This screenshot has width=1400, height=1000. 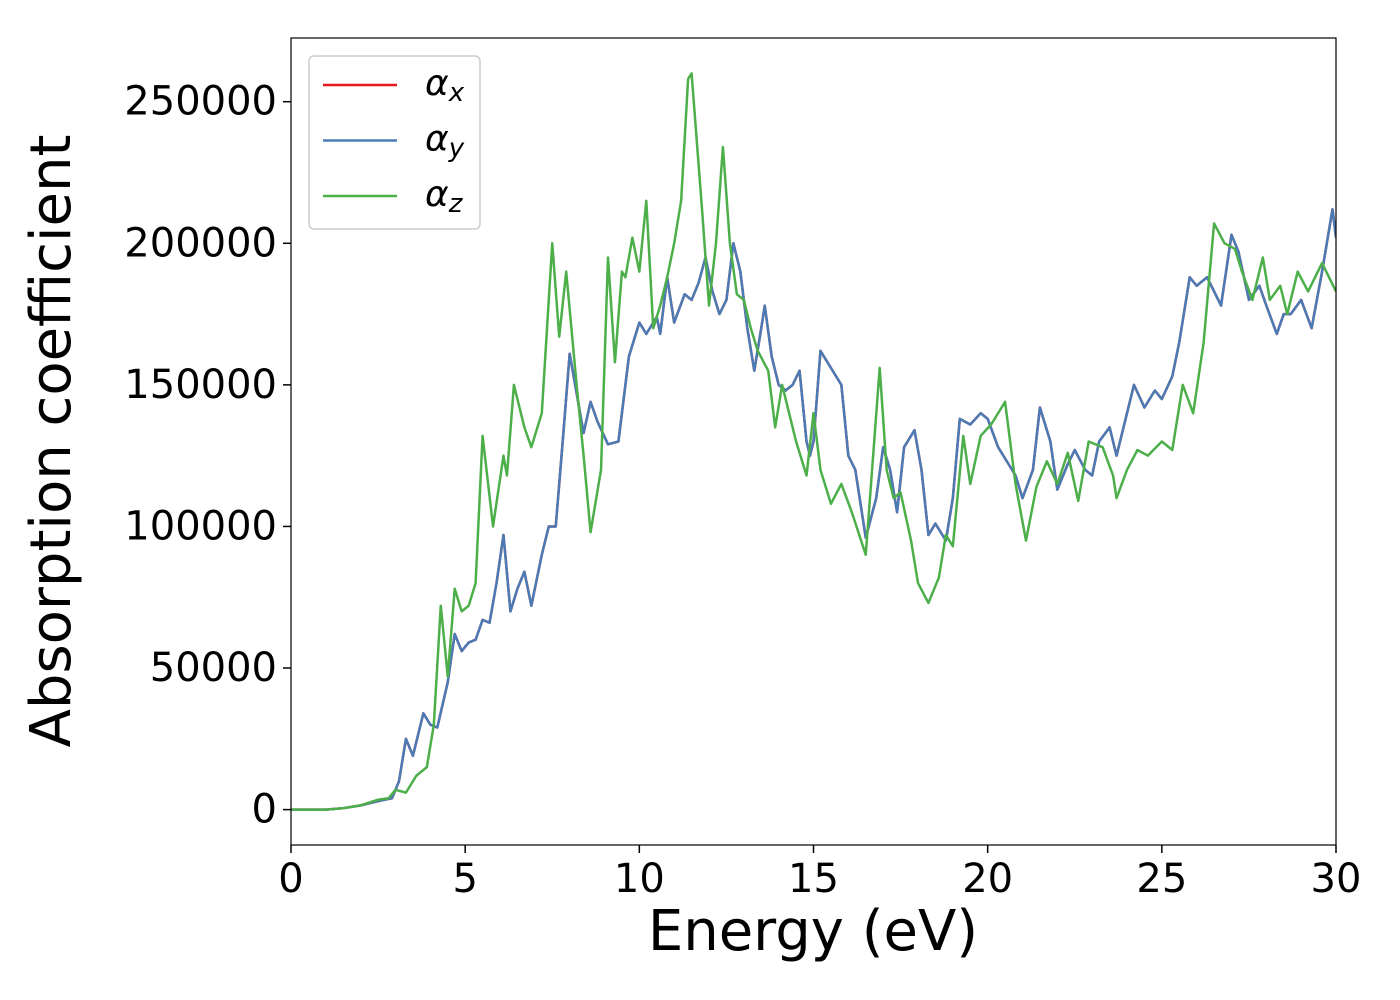 What do you see at coordinates (200, 102) in the screenshot?
I see `y-tick-label: 250000` at bounding box center [200, 102].